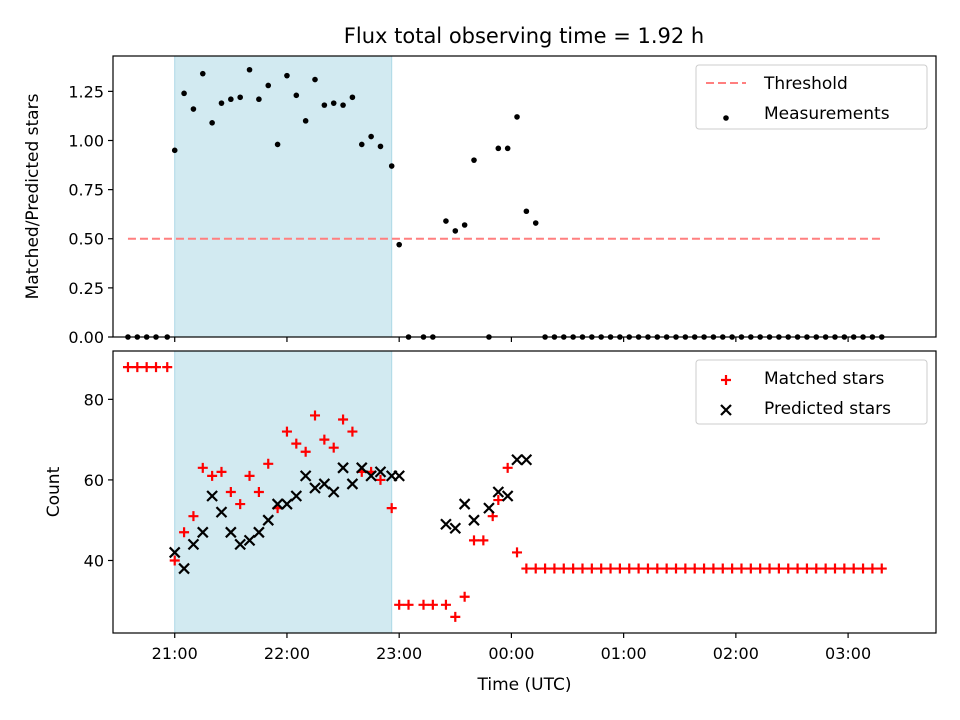 This screenshot has width=960, height=720. Describe the element at coordinates (824, 379) in the screenshot. I see `legend-label: Matched stars` at that location.